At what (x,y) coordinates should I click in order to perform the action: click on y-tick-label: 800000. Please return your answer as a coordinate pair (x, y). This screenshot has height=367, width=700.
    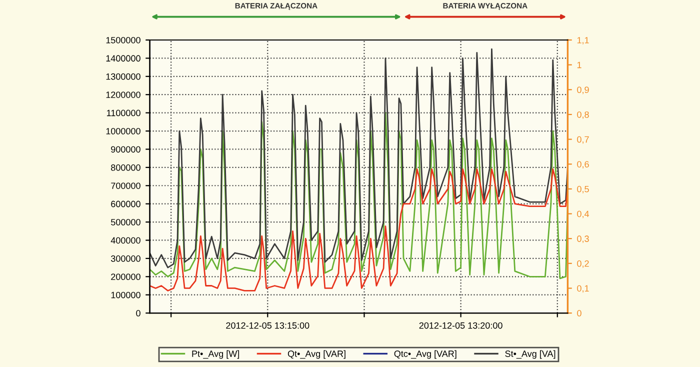
    Looking at the image, I should click on (125, 167).